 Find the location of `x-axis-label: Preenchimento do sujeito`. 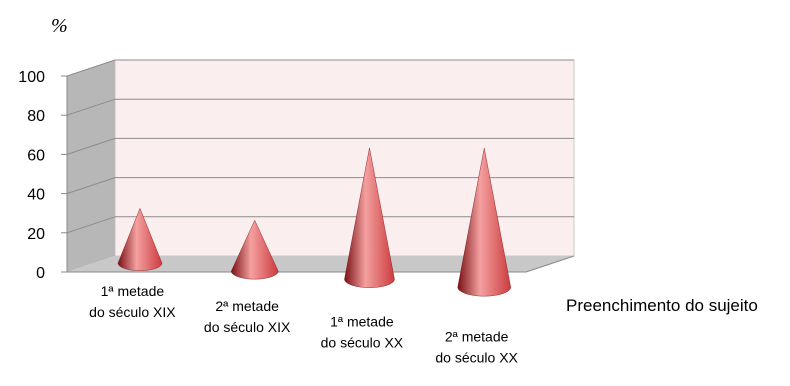

x-axis-label: Preenchimento do sujeito is located at coordinates (662, 305).